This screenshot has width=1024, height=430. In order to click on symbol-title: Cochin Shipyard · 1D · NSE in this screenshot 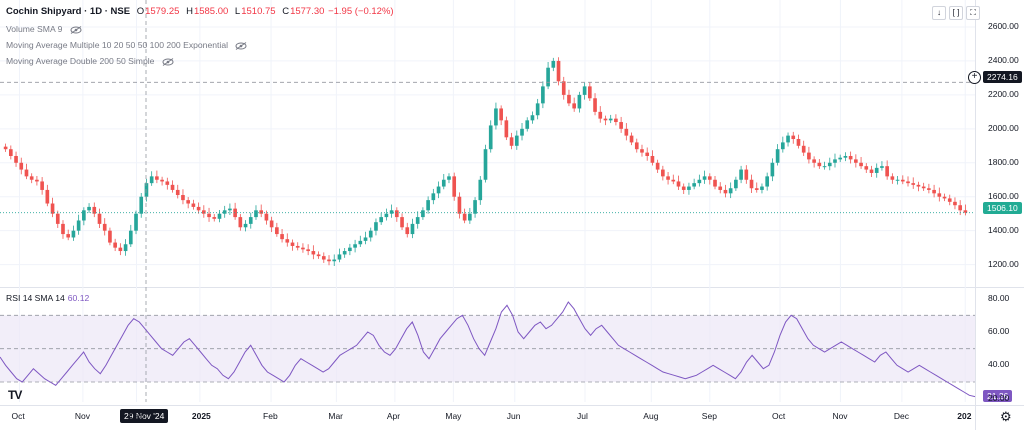, I will do `click(68, 11)`.